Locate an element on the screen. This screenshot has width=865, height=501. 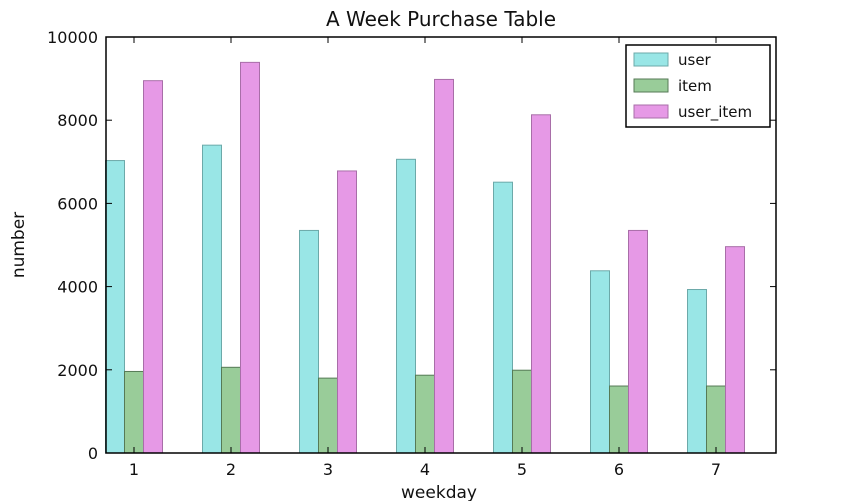
y-tick-label: 6000 is located at coordinates (77, 203).